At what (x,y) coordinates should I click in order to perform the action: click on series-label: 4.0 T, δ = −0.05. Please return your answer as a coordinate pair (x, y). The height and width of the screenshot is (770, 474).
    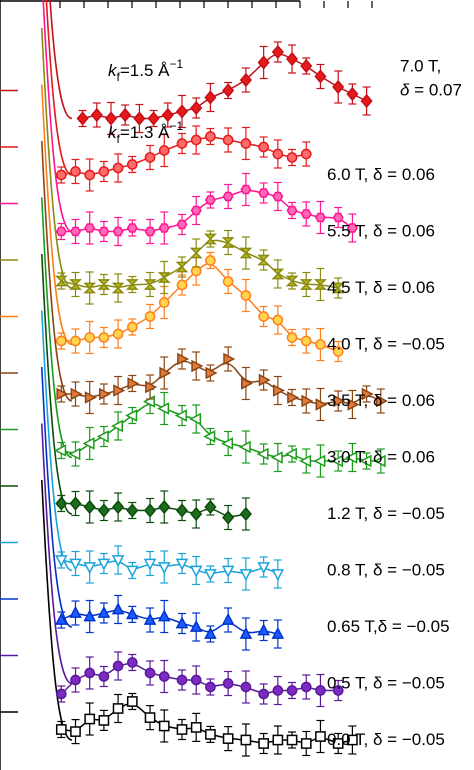
    Looking at the image, I should click on (386, 344).